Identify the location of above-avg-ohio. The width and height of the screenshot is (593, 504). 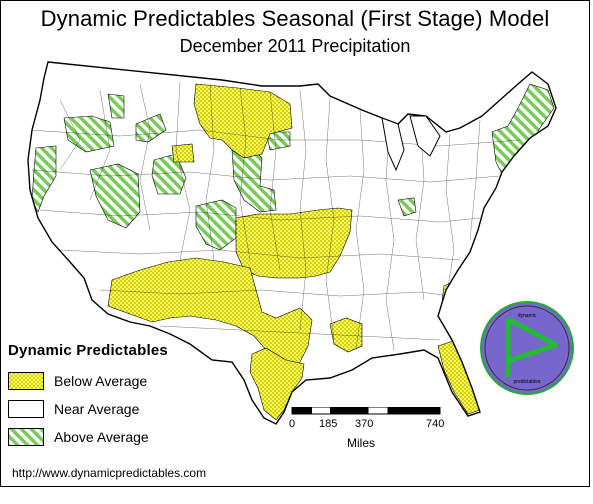
(407, 207).